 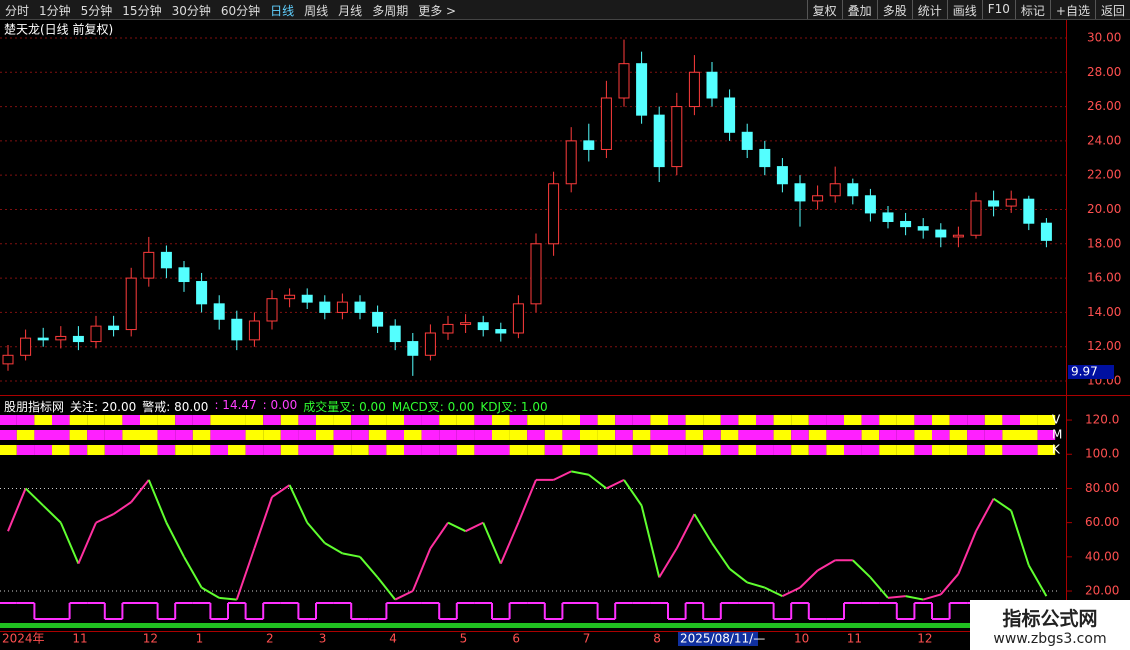 What do you see at coordinates (1032, 9) in the screenshot?
I see `toolbar-button: 标记` at bounding box center [1032, 9].